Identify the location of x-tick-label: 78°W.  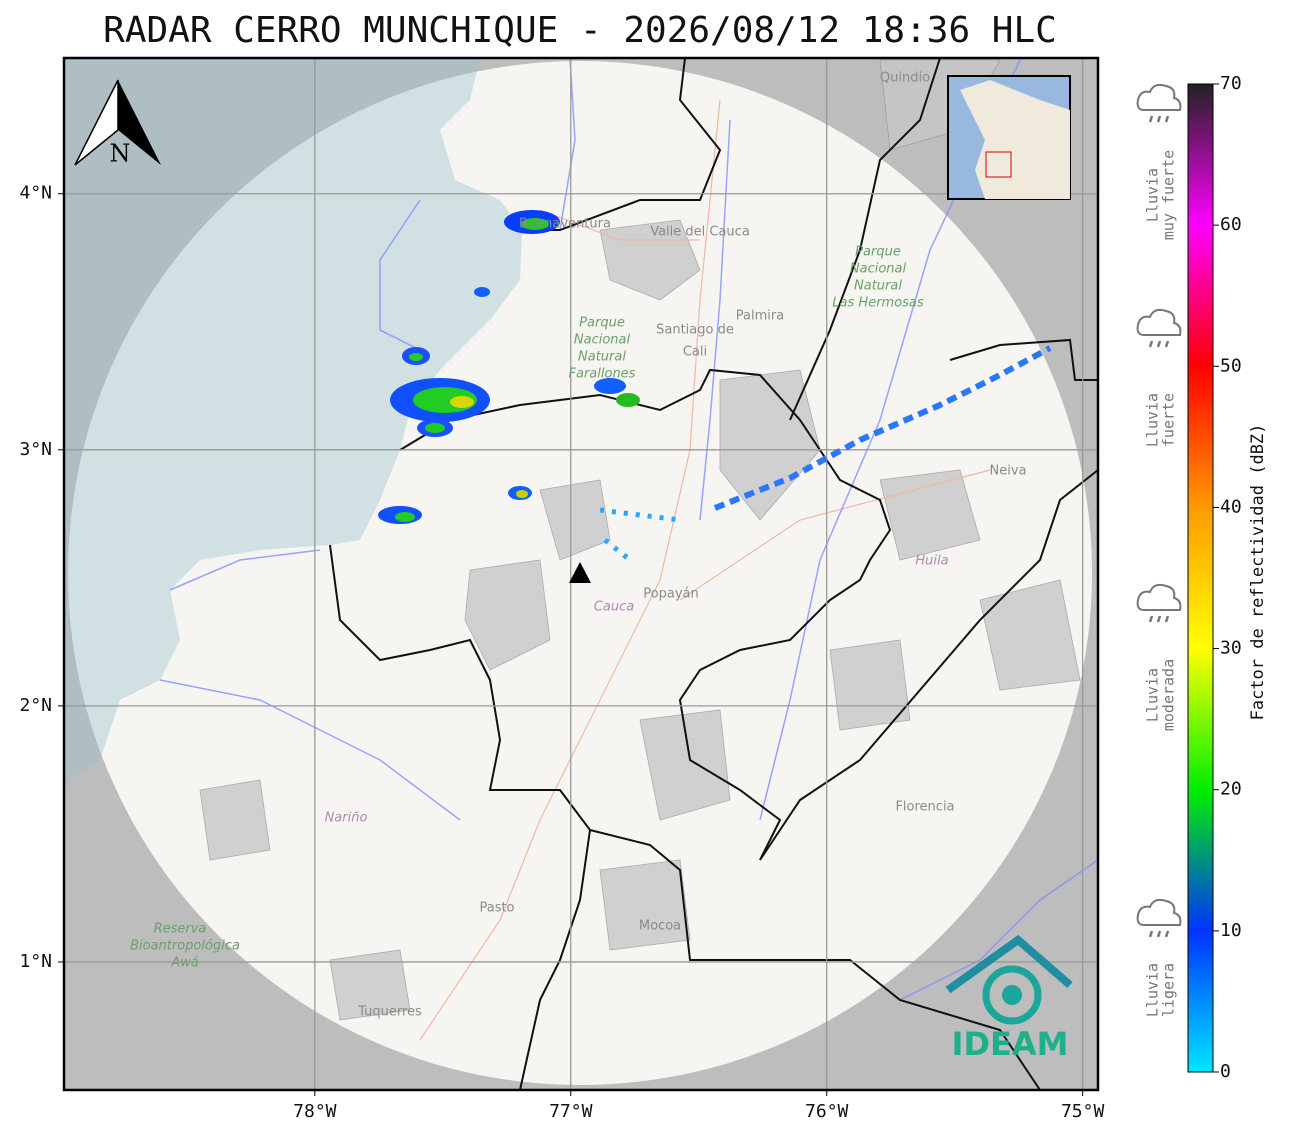
(315, 1111).